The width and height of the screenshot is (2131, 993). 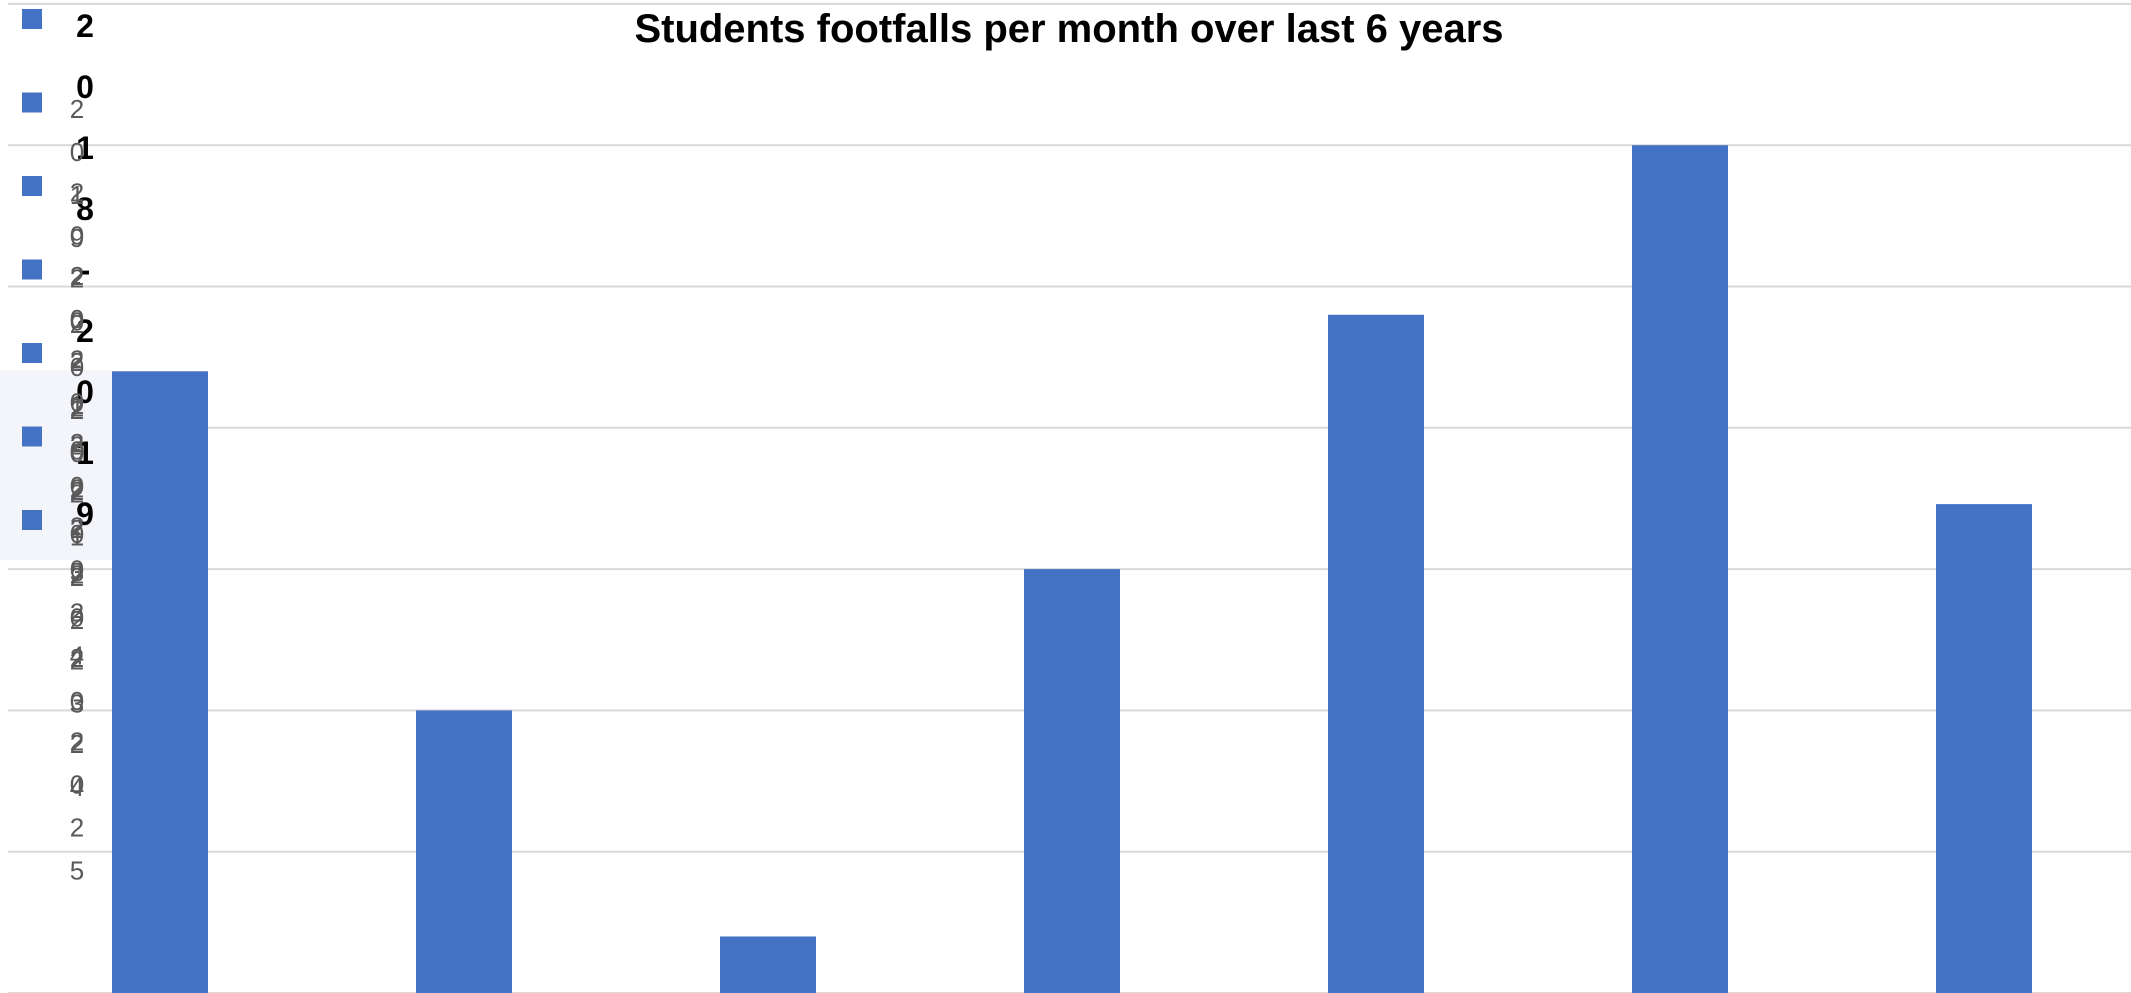 What do you see at coordinates (77, 448) in the screenshot?
I see `legend-label: 2 0 2 1 -2 0 2 2` at bounding box center [77, 448].